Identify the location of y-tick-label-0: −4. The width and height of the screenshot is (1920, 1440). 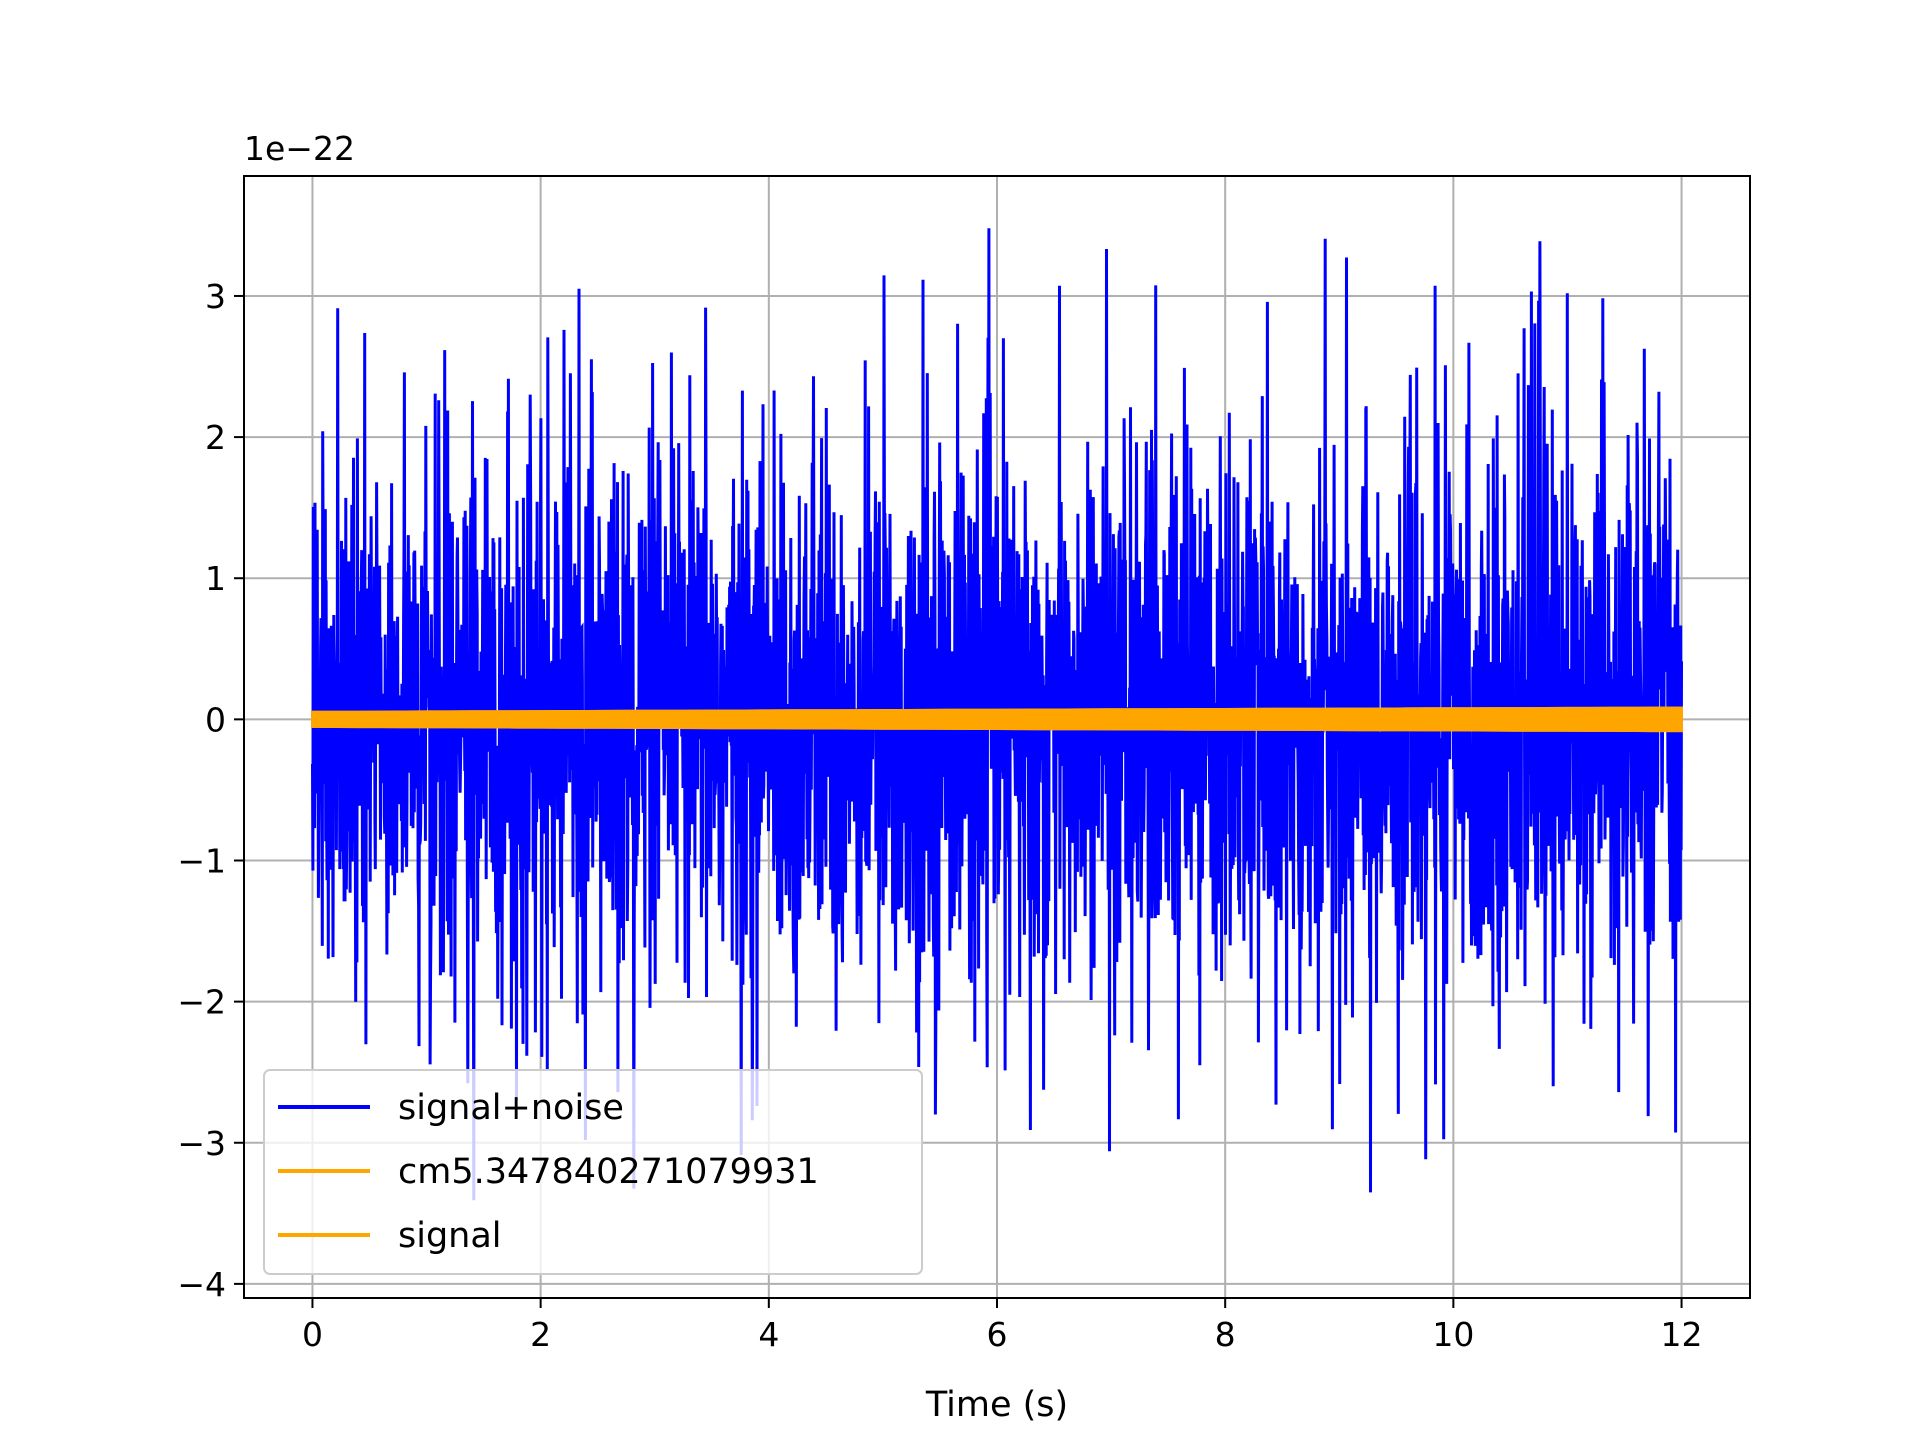
(201, 1284).